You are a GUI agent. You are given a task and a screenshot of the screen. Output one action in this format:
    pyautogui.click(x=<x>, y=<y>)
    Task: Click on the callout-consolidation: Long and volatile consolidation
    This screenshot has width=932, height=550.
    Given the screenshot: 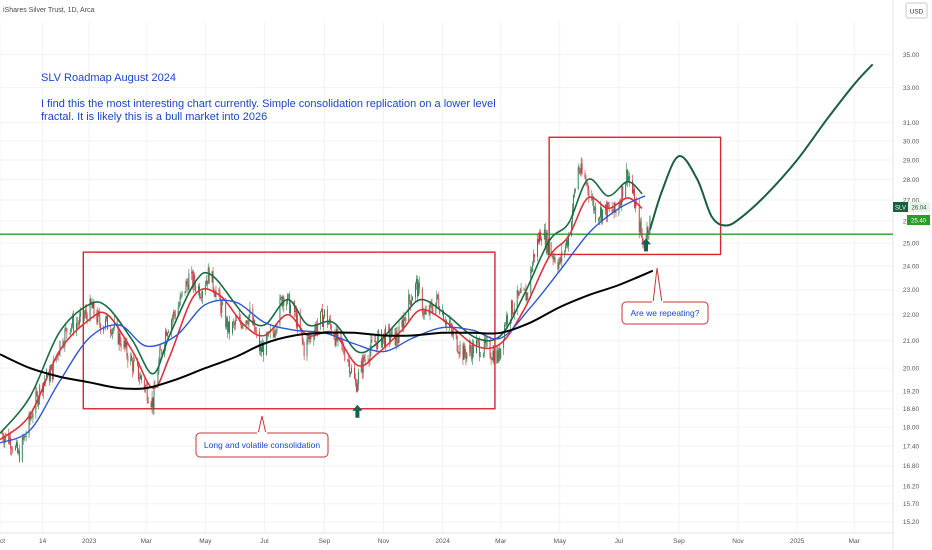 What is the action you would take?
    pyautogui.click(x=262, y=436)
    